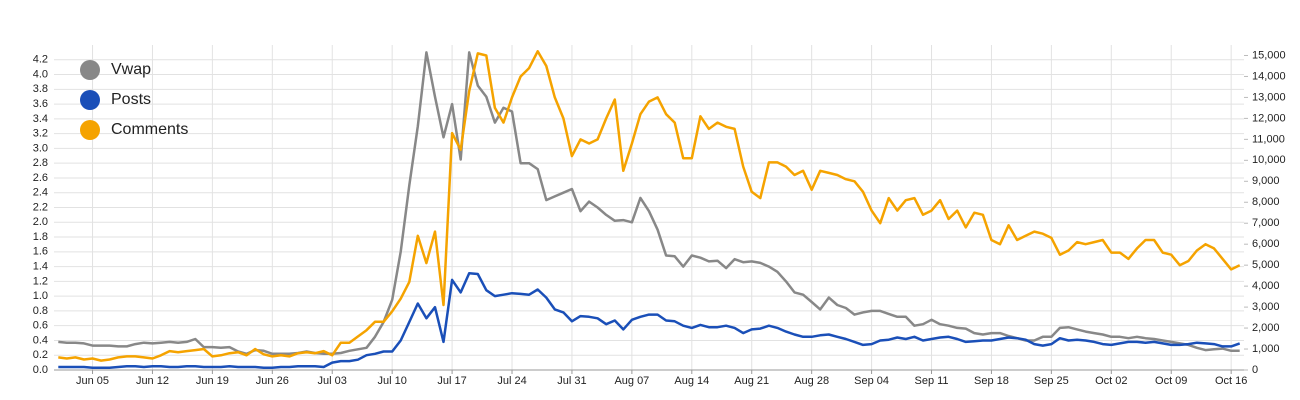 The image size is (1300, 400). I want to click on y2-tick-label: 8,000, so click(1266, 202).